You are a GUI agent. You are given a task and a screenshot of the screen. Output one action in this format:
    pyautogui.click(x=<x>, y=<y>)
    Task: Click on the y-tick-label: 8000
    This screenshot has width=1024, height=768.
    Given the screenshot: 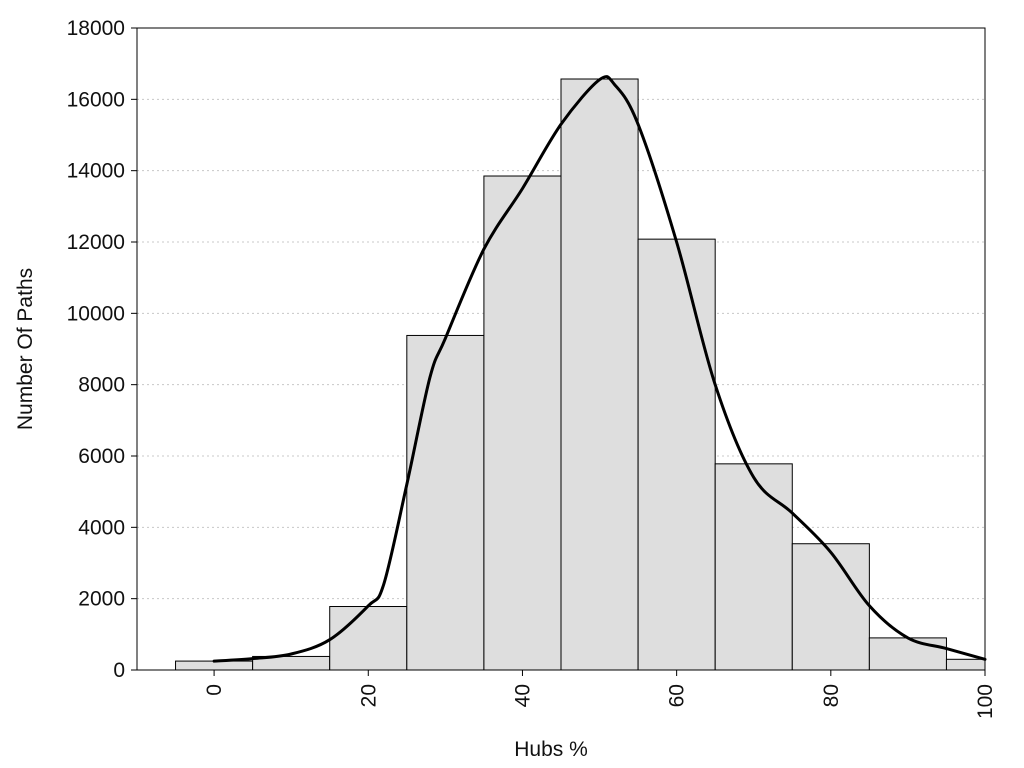 What is the action you would take?
    pyautogui.click(x=101, y=385)
    